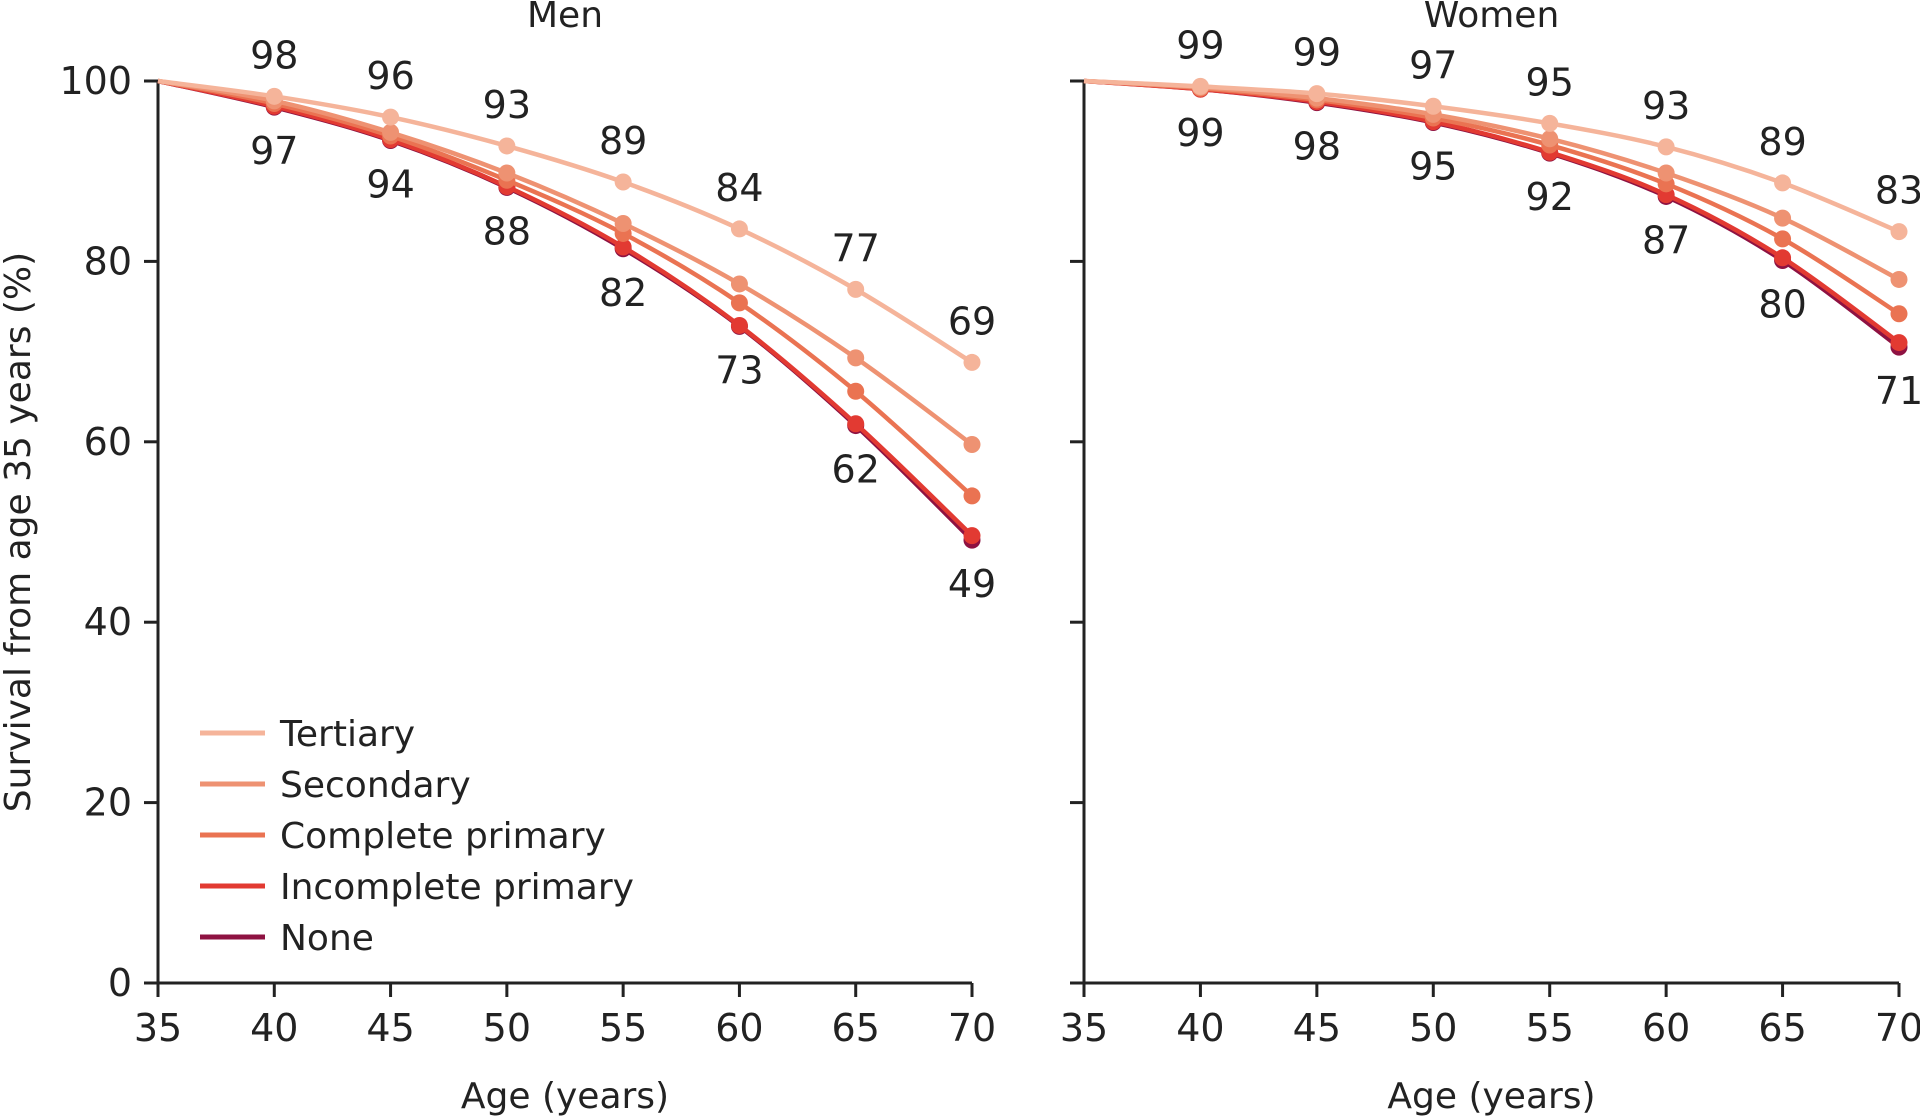 Image resolution: width=1920 pixels, height=1118 pixels. Describe the element at coordinates (1782, 304) in the screenshot. I see `data-label: 80` at that location.